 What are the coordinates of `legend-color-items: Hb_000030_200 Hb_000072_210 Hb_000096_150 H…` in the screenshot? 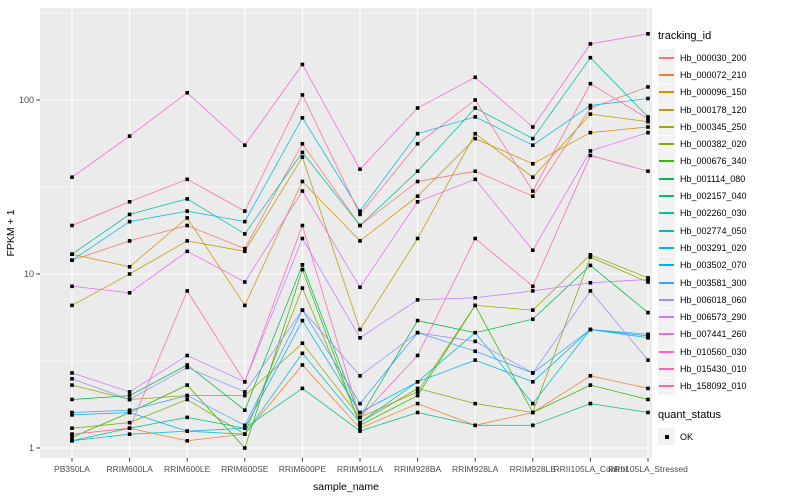 It's located at (729, 222).